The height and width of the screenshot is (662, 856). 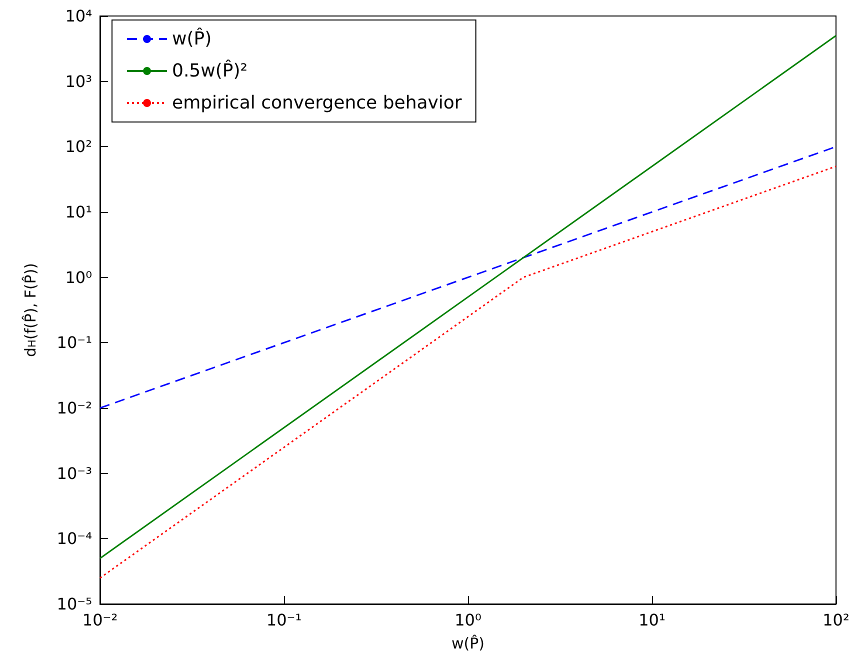 I want to click on legend-label: w(P̂), so click(x=192, y=38).